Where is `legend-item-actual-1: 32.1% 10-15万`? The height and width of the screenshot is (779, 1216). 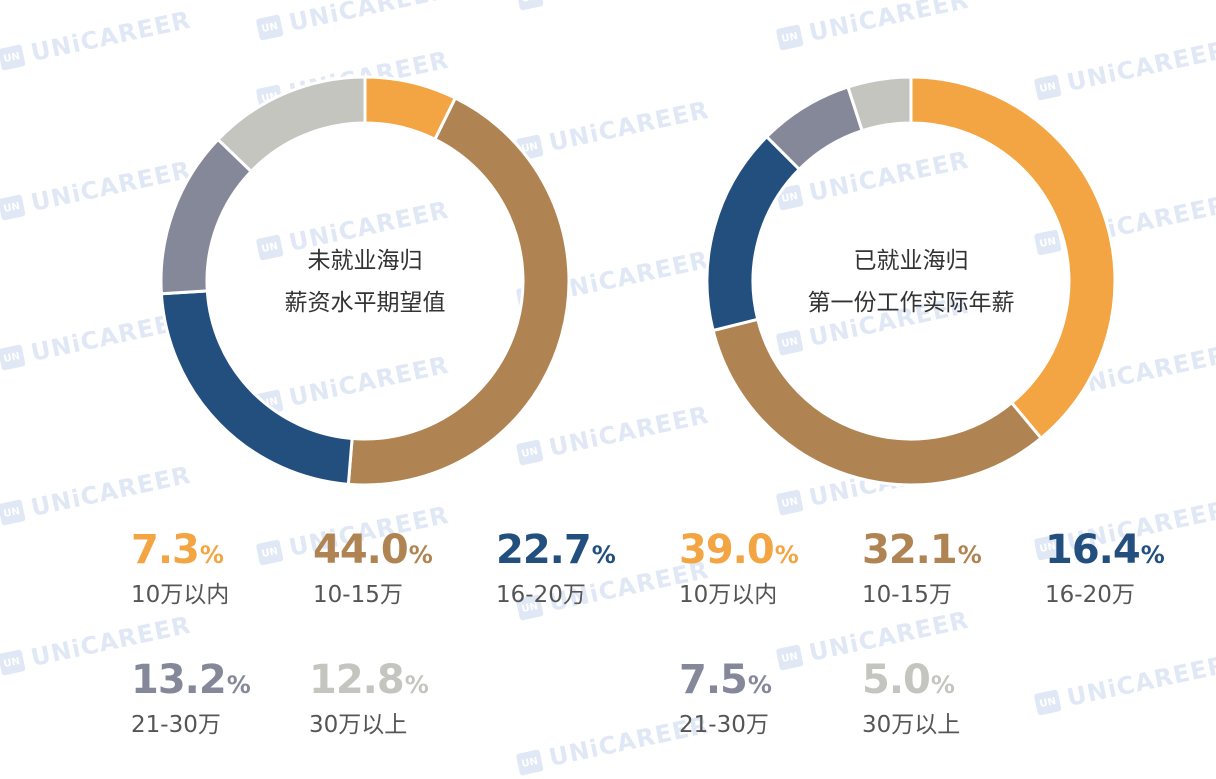 legend-item-actual-1: 32.1% 10-15万 is located at coordinates (922, 568).